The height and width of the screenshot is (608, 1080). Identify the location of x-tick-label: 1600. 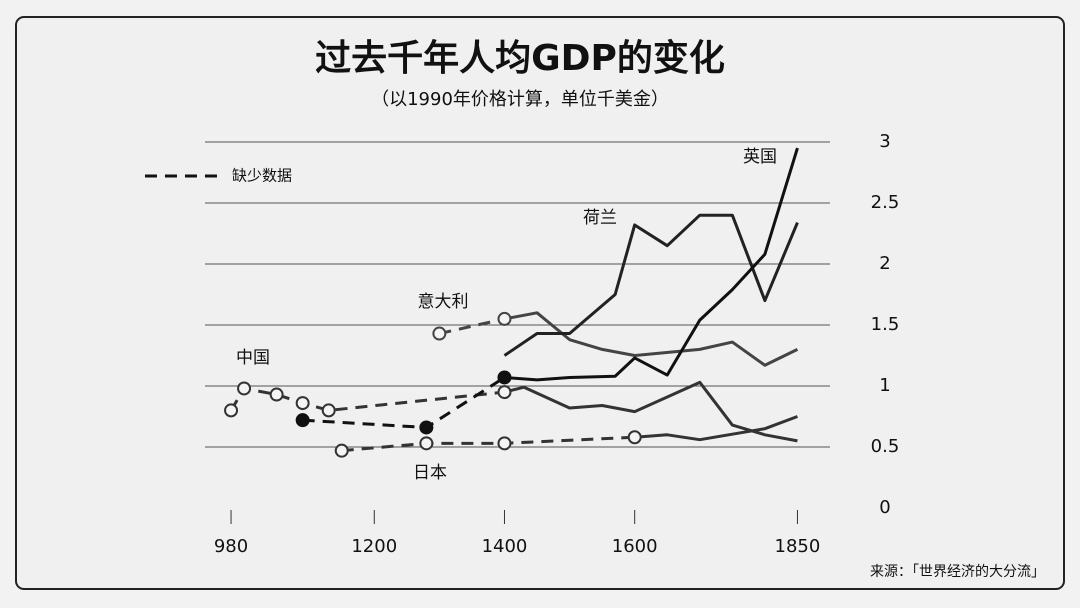
(635, 546).